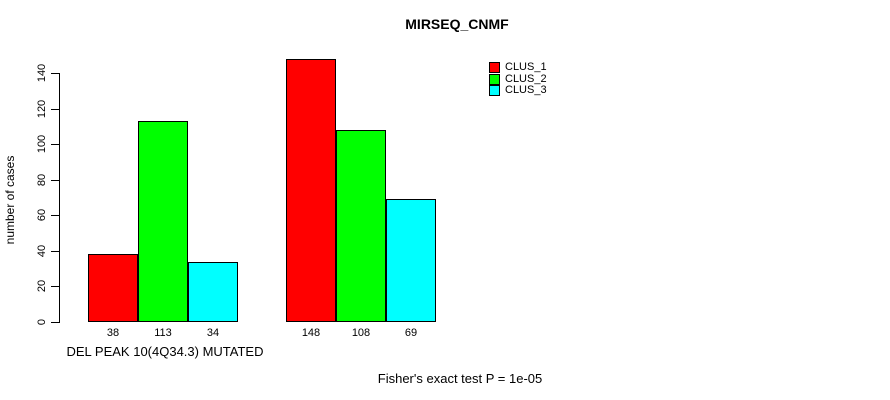 The width and height of the screenshot is (890, 400). I want to click on bar-clus_1-group2, so click(311, 190).